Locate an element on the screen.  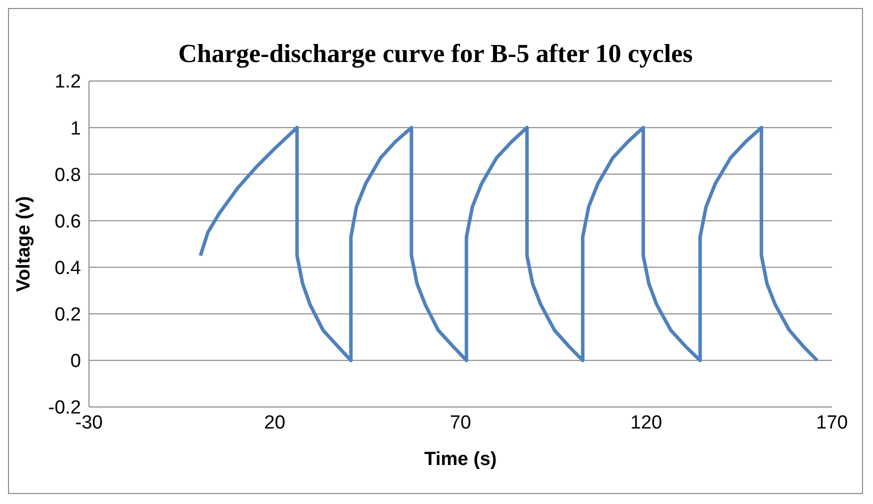
y-tick-label: 0.2 is located at coordinates (67, 315).